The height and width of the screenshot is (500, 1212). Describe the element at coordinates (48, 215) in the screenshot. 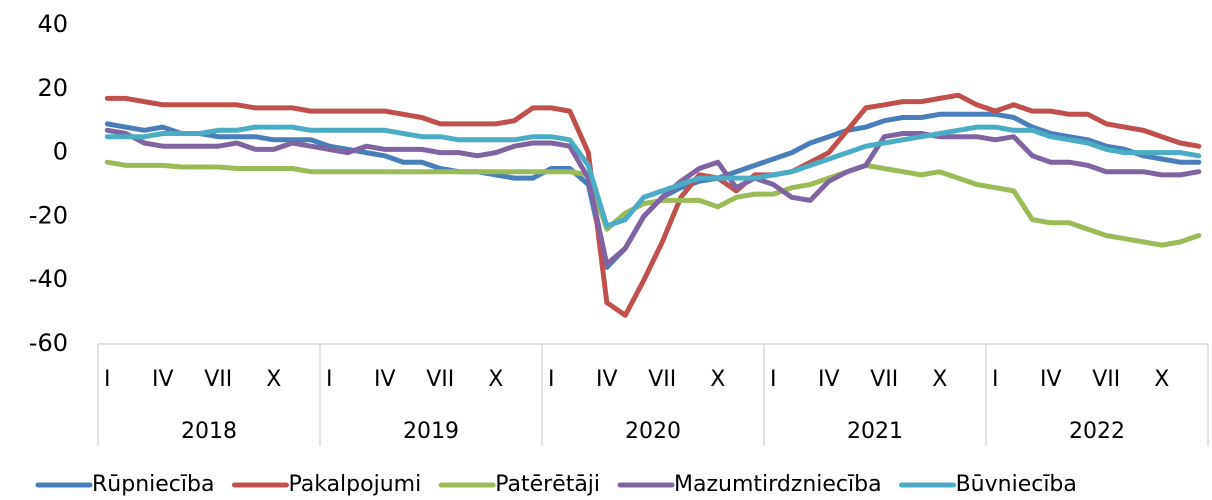

I see `y-tick-label: -20` at that location.